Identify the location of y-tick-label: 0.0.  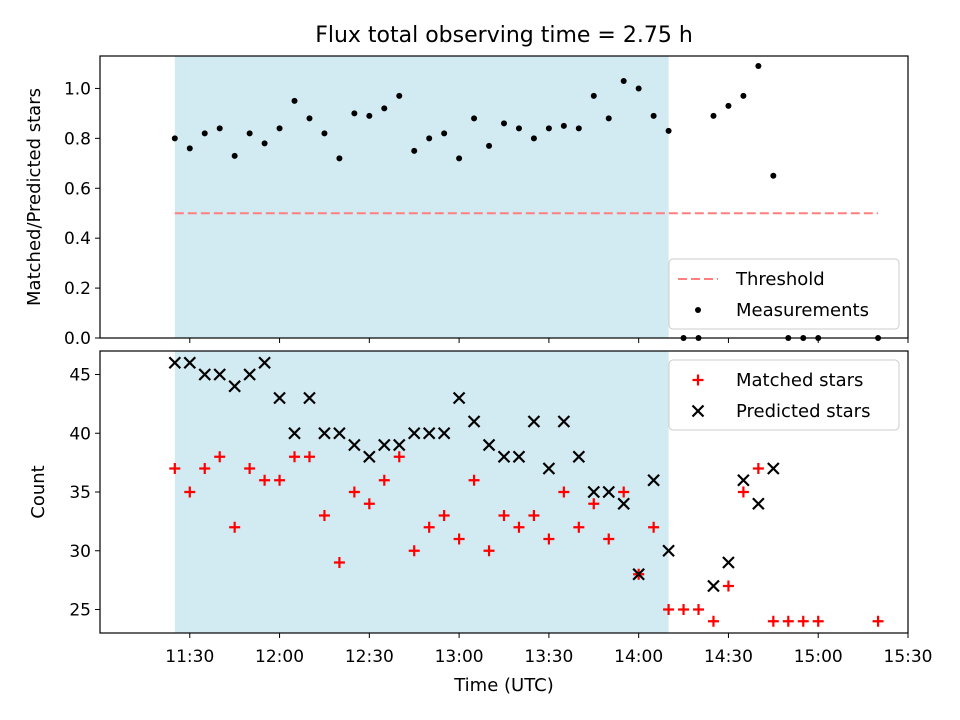
(77, 339).